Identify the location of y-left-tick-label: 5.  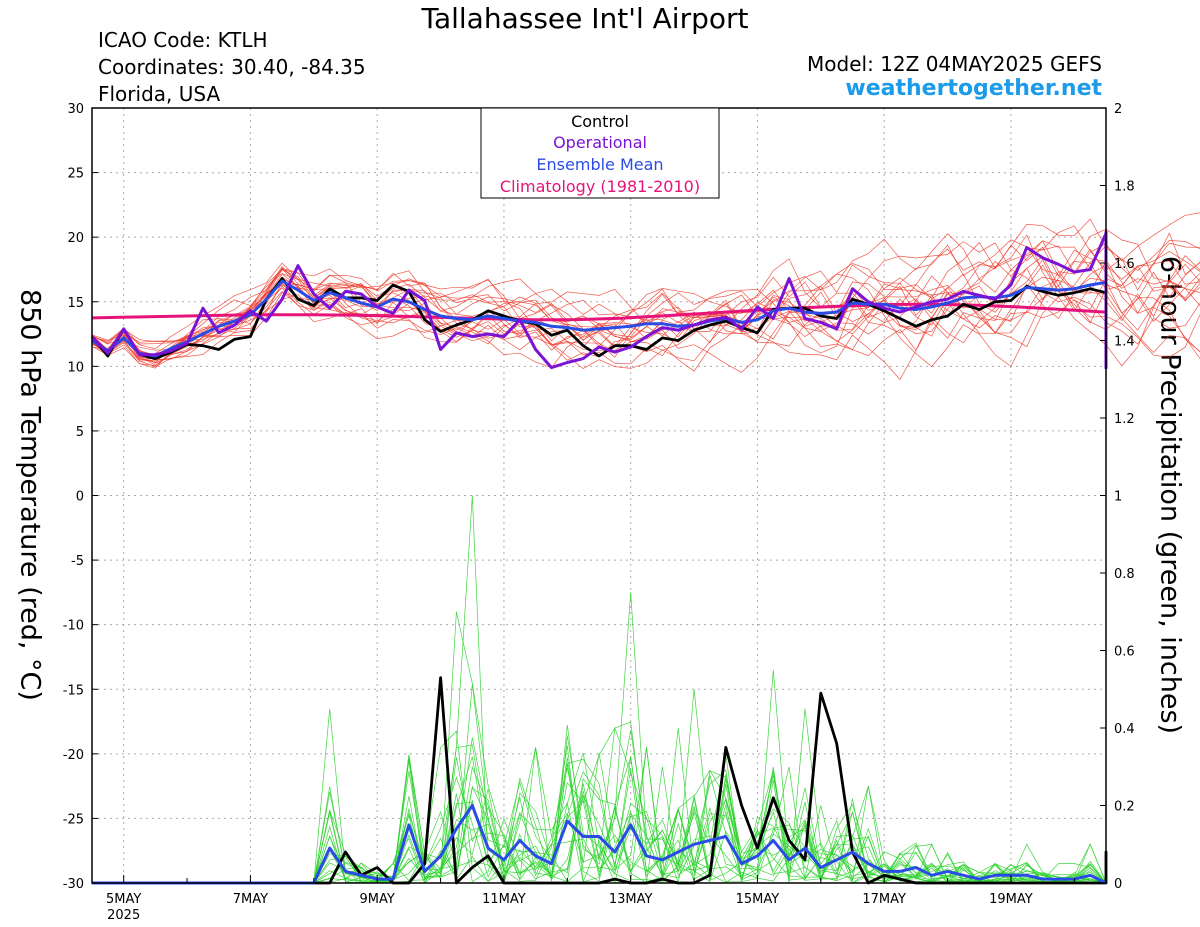
(80, 432).